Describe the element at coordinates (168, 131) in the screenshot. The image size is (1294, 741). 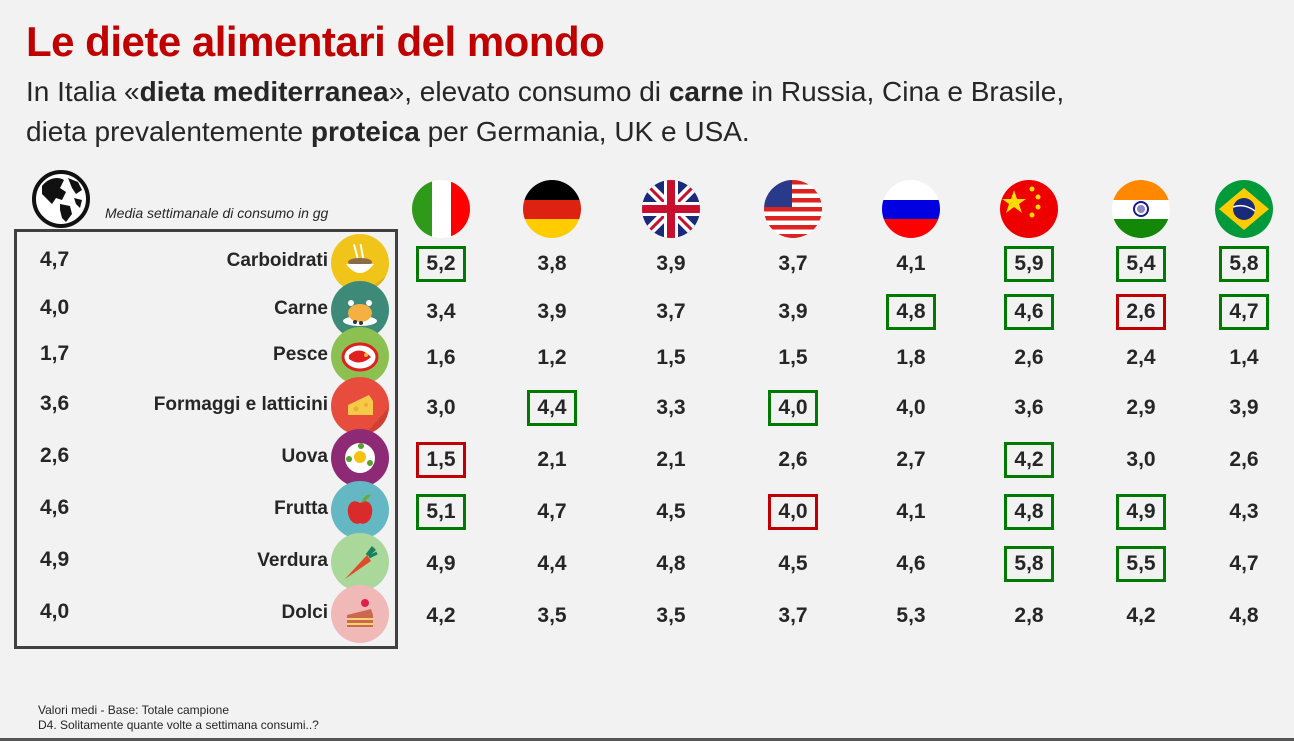
I see `subtitle-text: dieta prevalentemente` at that location.